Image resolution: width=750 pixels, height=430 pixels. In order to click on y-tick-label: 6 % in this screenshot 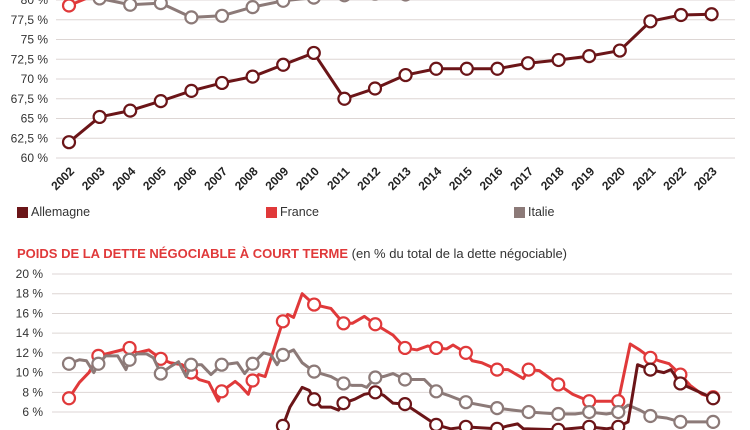, I will do `click(32, 412)`.